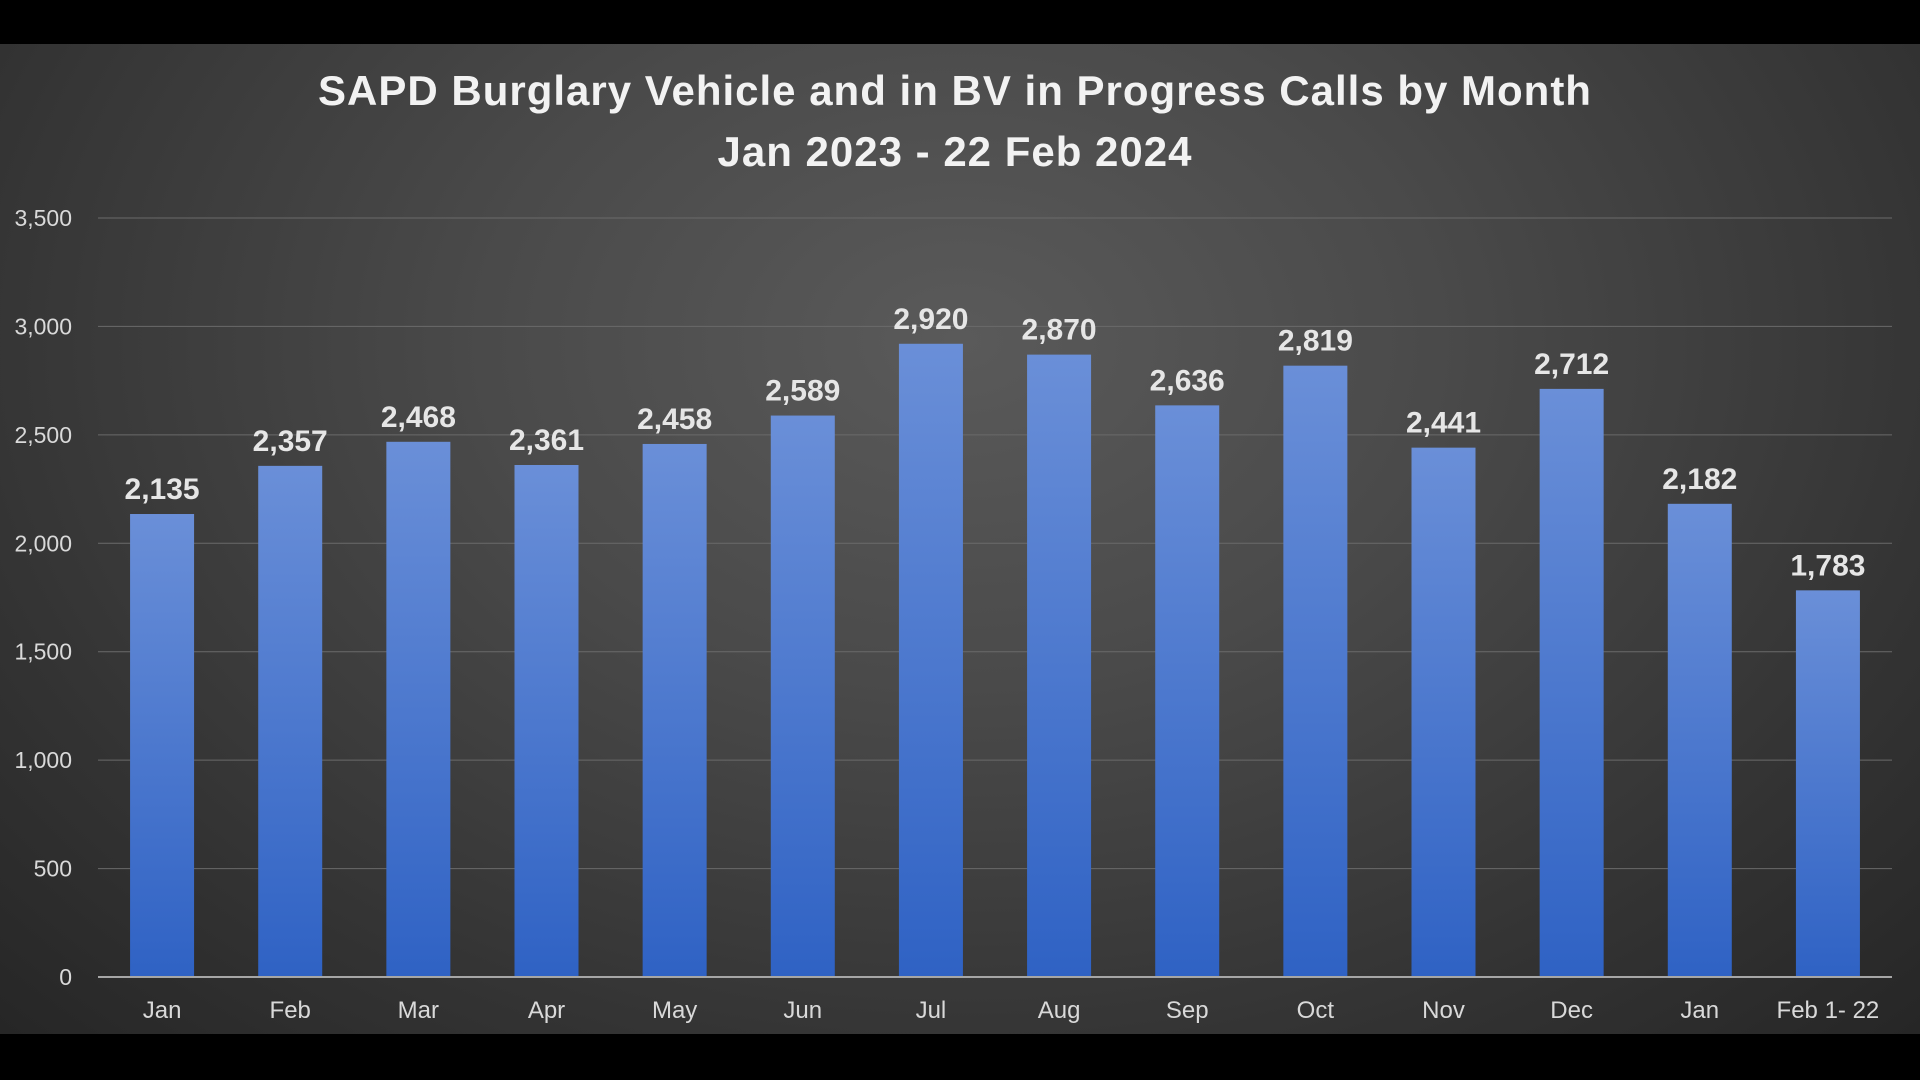 This screenshot has height=1080, width=1920. What do you see at coordinates (418, 1010) in the screenshot?
I see `x-category-label: Mar` at bounding box center [418, 1010].